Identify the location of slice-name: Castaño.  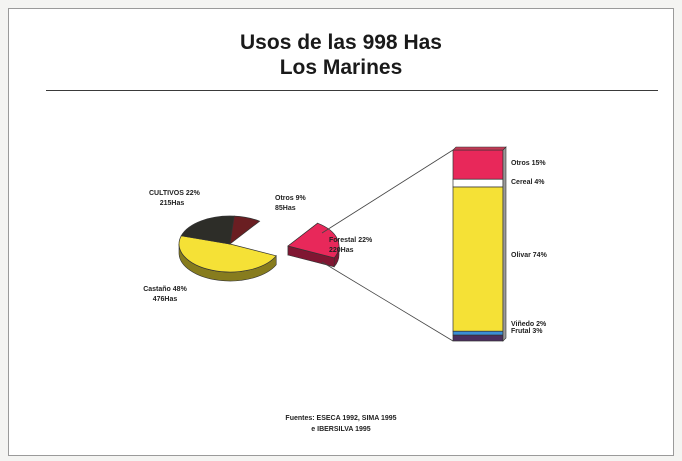
(157, 289).